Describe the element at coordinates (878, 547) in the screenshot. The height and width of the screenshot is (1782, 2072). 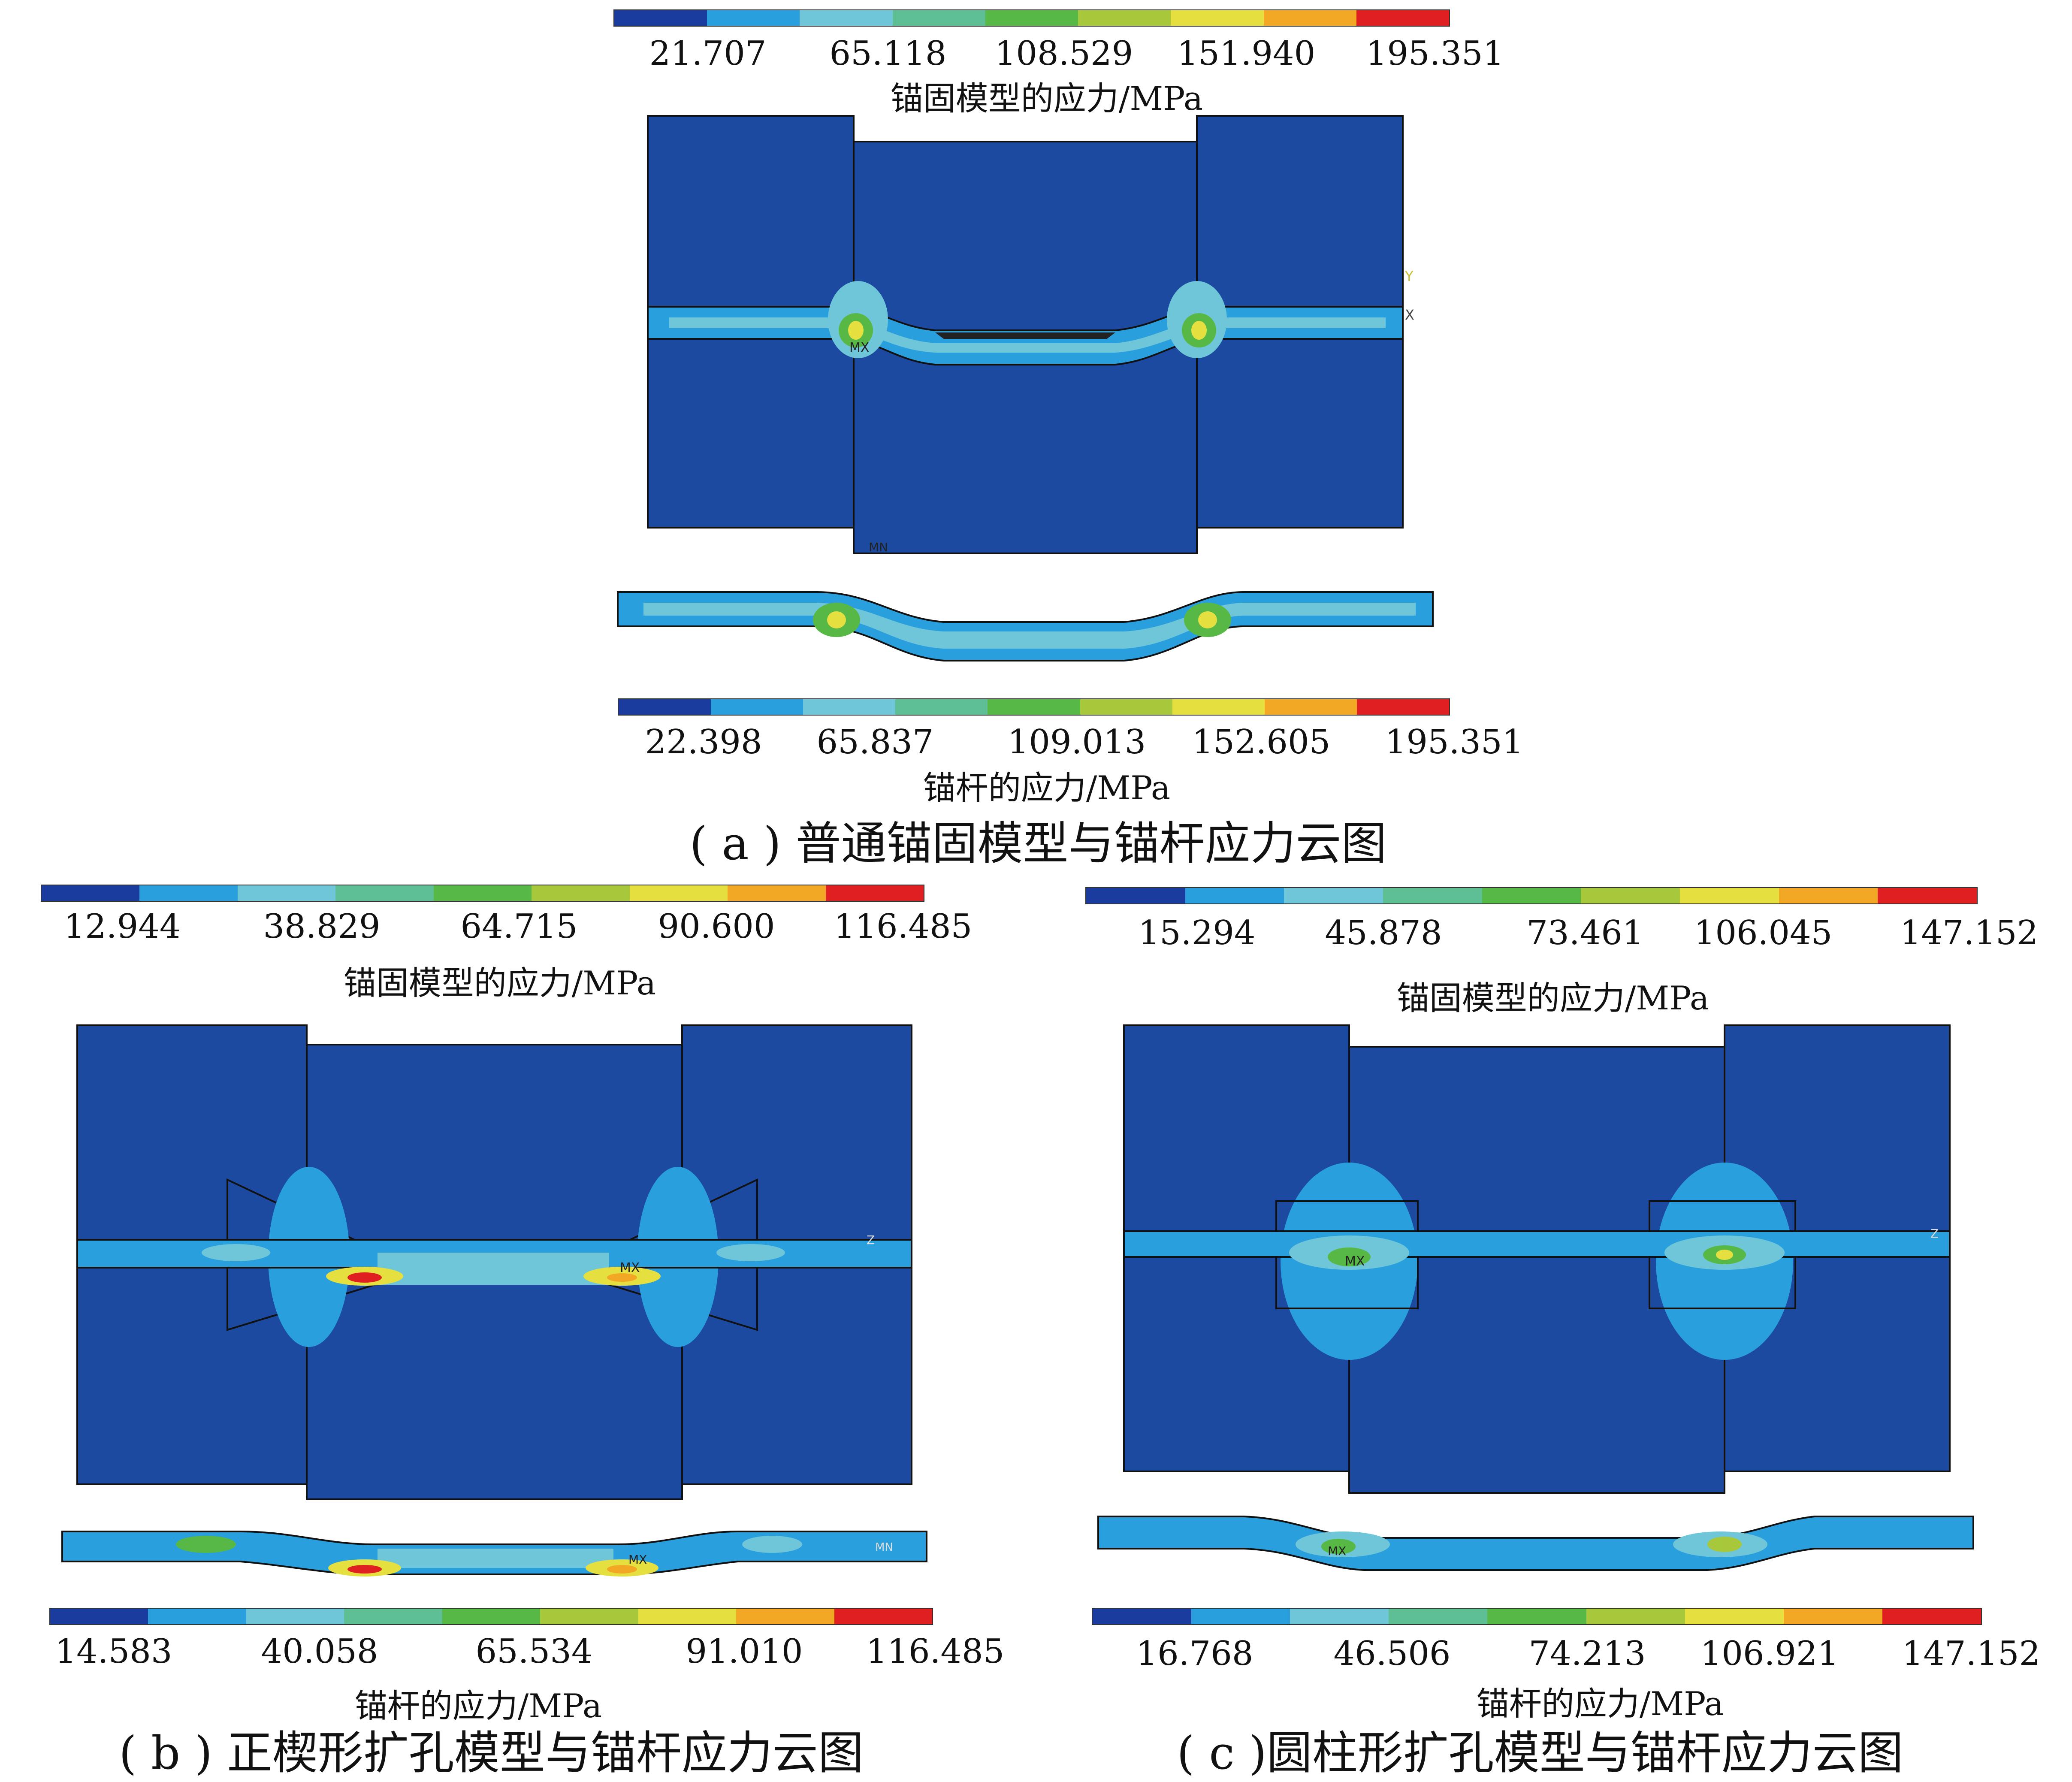
I see `min-marker-a: MN` at that location.